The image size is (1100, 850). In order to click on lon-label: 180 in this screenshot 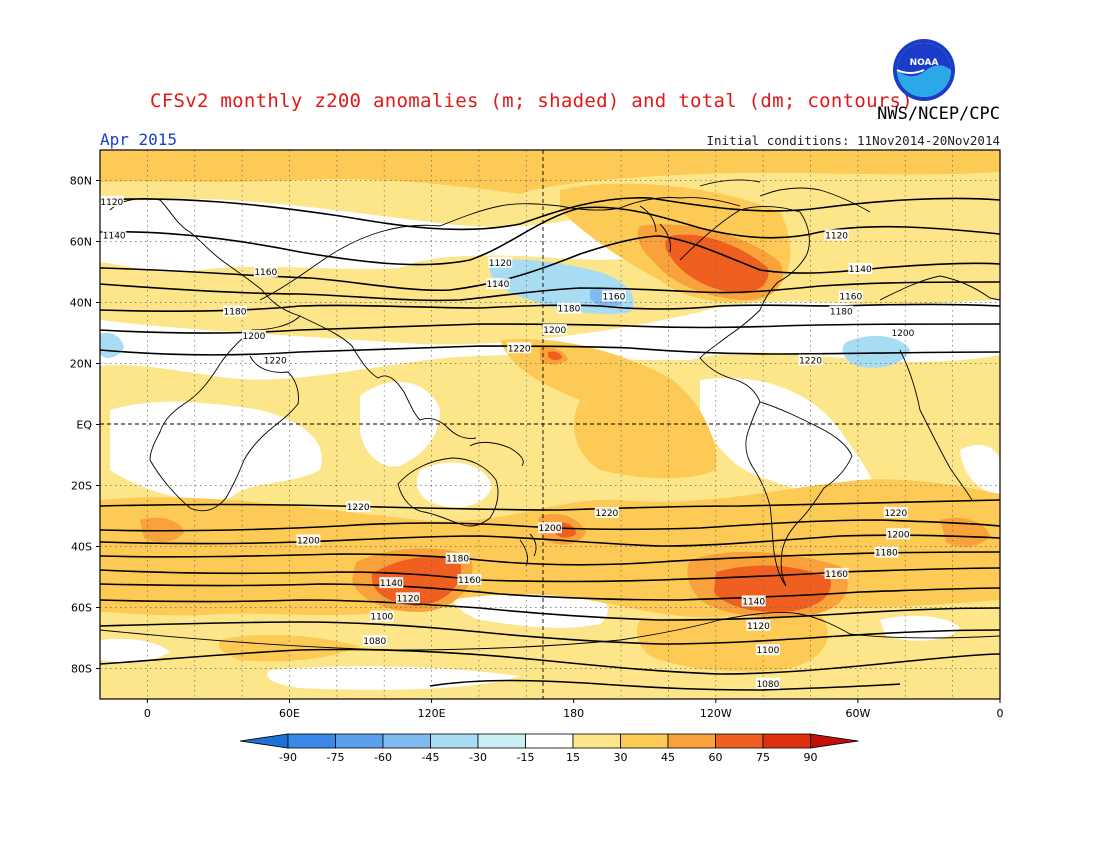, I will do `click(573, 713)`.